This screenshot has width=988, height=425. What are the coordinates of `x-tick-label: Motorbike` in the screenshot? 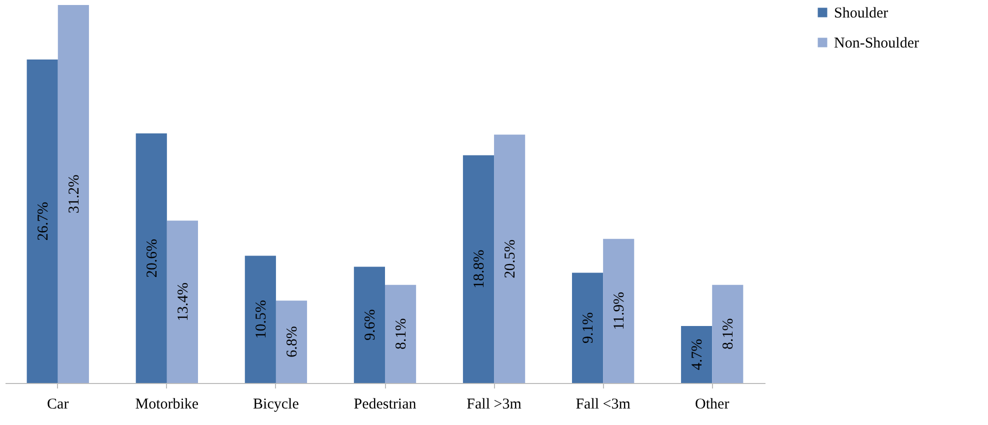 It's located at (167, 404).